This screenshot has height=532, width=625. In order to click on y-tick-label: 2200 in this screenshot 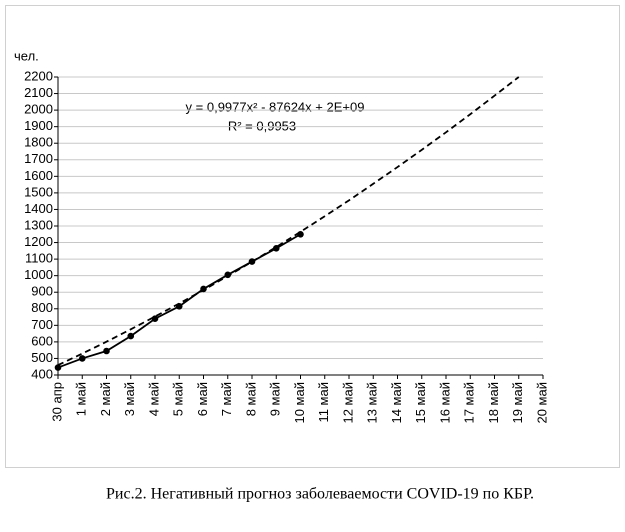, I will do `click(38, 75)`.